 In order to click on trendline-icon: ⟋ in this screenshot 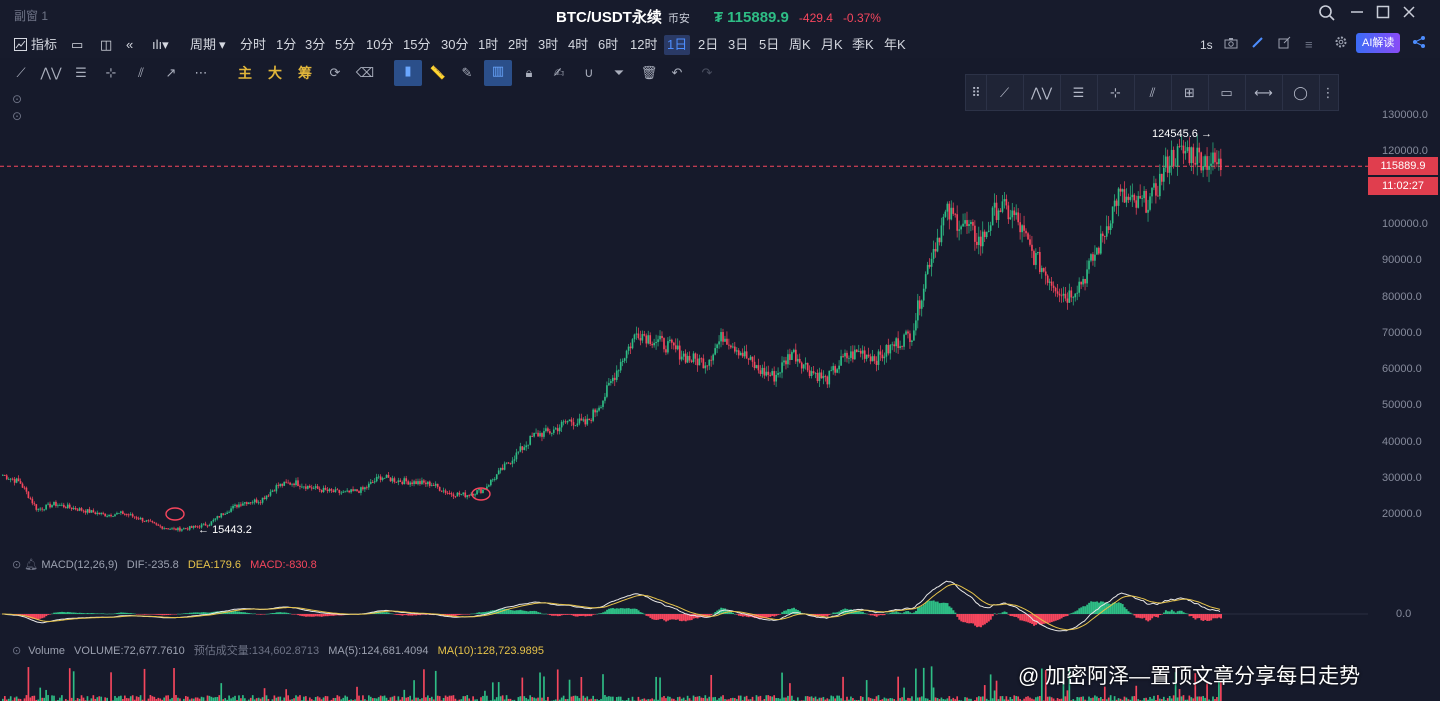, I will do `click(21, 72)`.